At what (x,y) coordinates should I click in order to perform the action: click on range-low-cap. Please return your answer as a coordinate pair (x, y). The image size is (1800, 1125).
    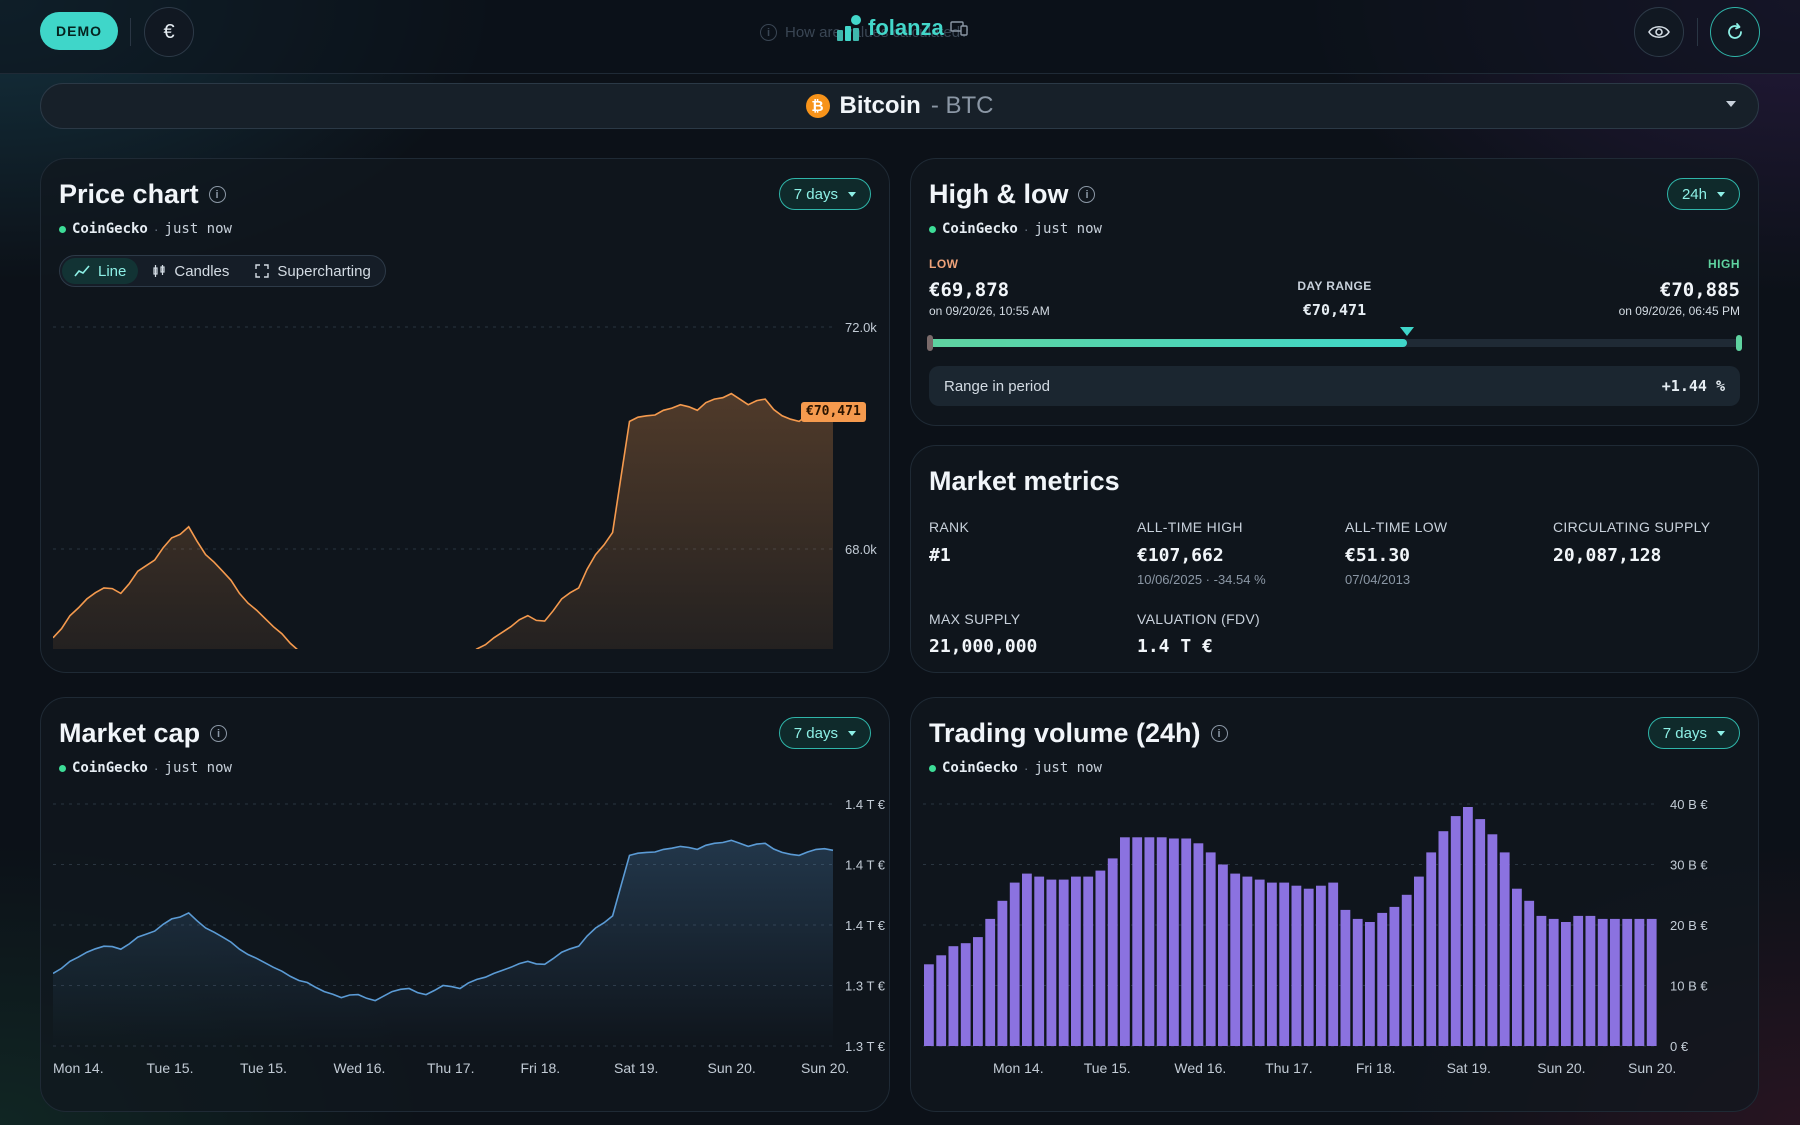
    Looking at the image, I should click on (930, 343).